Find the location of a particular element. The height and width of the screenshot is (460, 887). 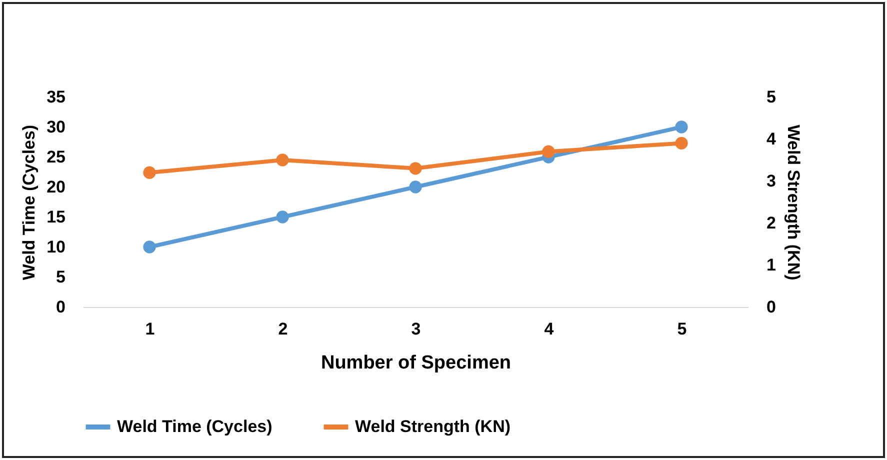

y2-tick-label: 4 is located at coordinates (771, 139).